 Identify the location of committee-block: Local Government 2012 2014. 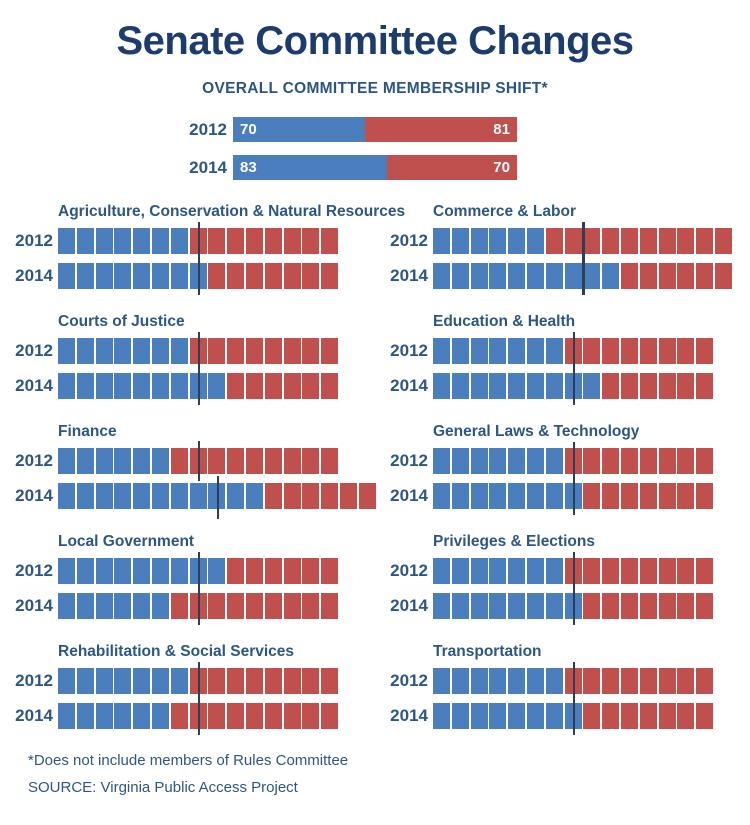
(187, 580).